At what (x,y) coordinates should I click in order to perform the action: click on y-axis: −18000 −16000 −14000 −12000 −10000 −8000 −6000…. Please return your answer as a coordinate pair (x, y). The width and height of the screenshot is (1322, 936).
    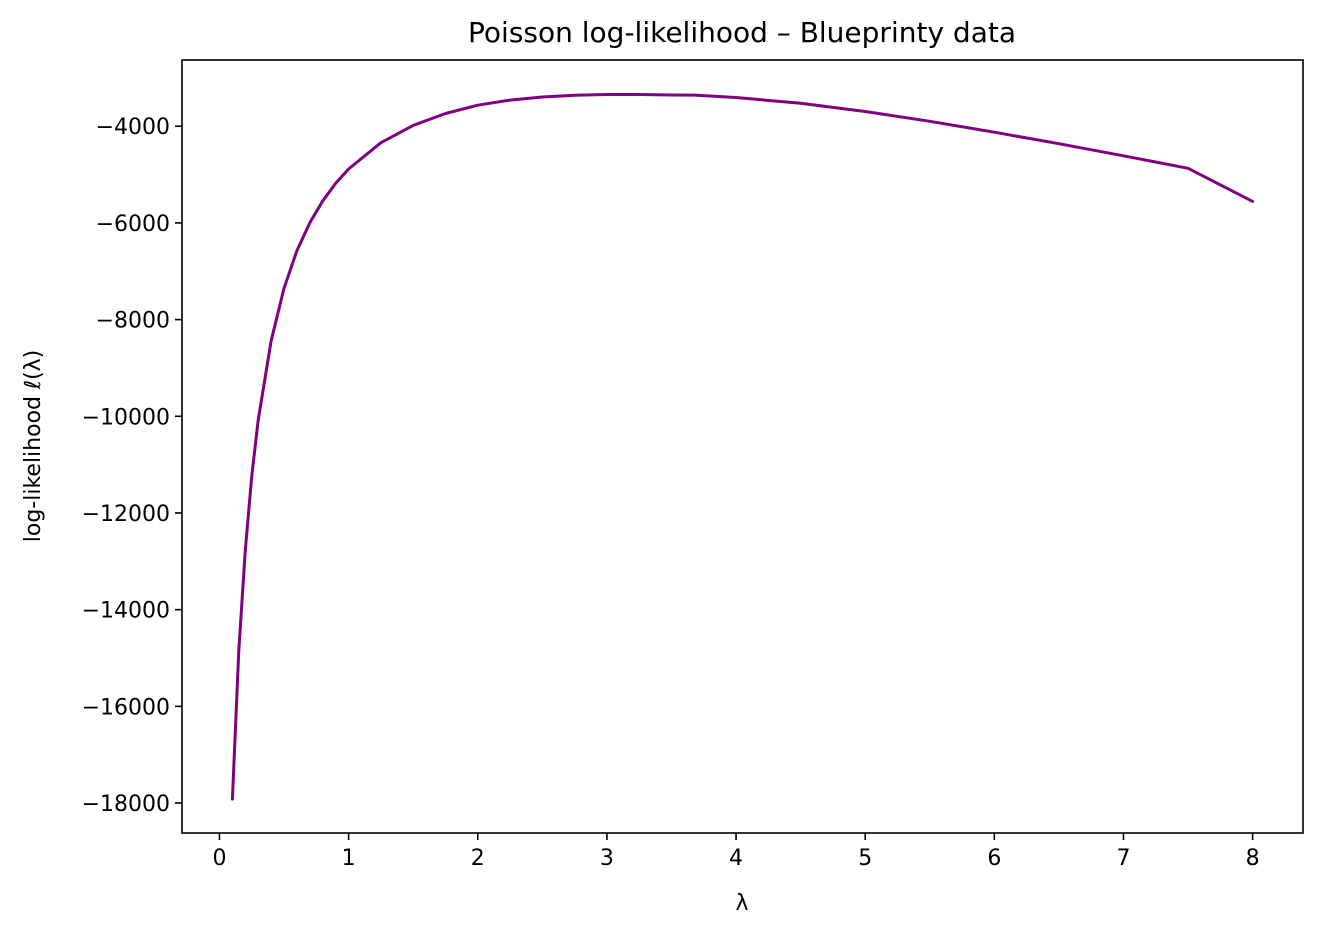
    Looking at the image, I should click on (132, 466).